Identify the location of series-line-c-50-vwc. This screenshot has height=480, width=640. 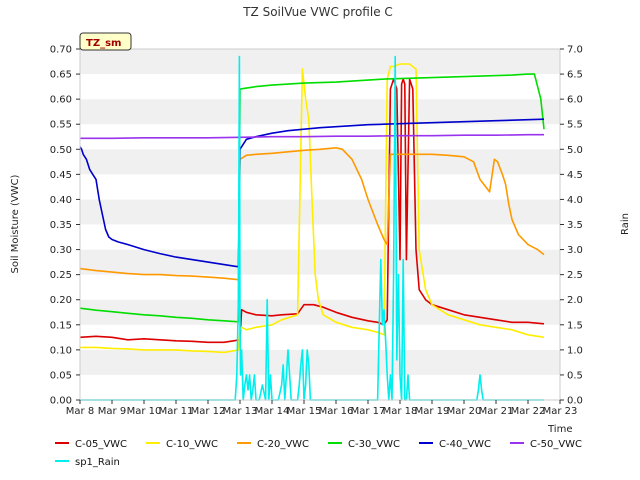
(312, 136).